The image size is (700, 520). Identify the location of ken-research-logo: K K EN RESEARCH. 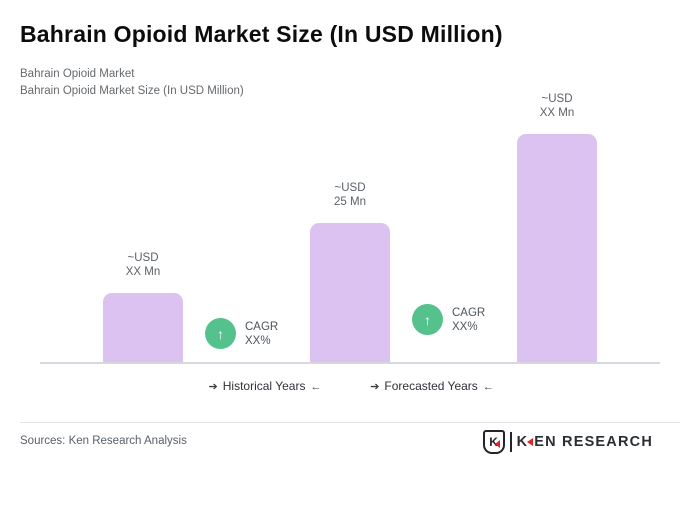
(567, 442).